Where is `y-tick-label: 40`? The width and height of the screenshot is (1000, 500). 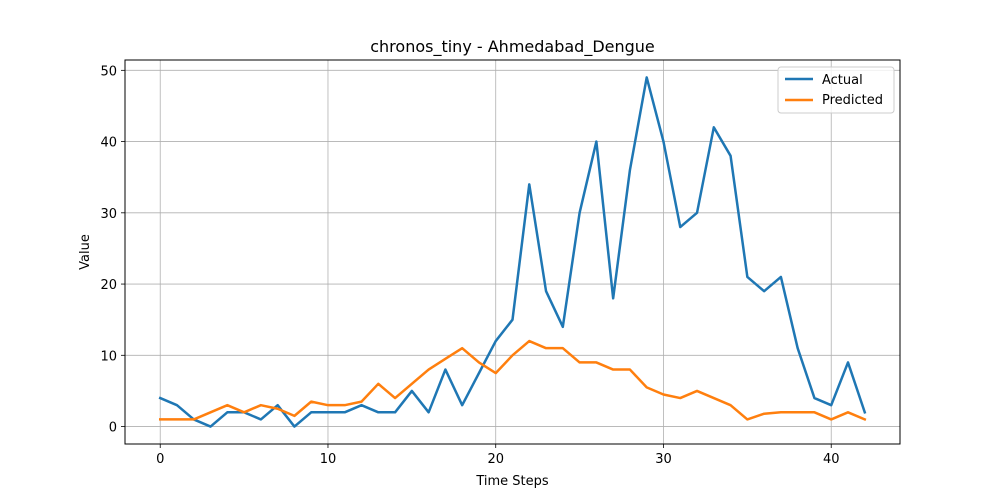 y-tick-label: 40 is located at coordinates (108, 143).